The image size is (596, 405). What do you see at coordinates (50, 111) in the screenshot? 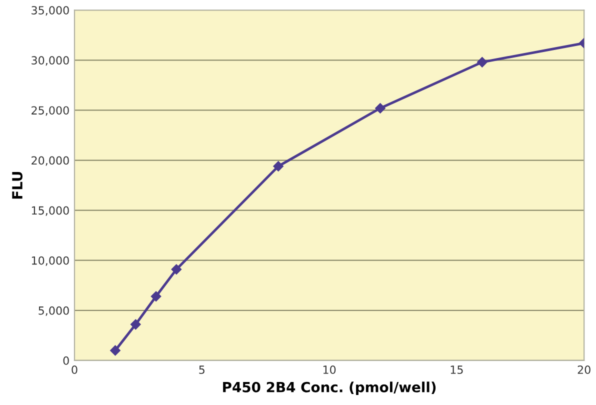
I see `y-tick-label: 25,000` at bounding box center [50, 111].